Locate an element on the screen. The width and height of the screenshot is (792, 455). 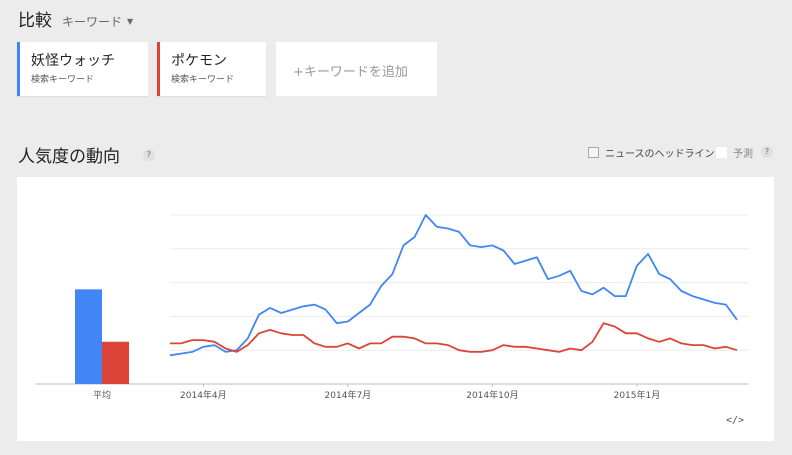
forecast-label: 予測 is located at coordinates (743, 154).